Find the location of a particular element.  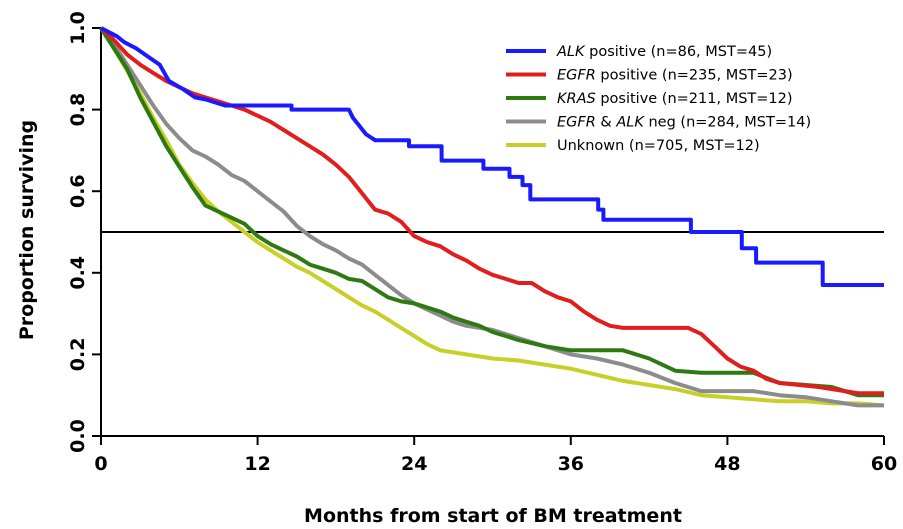

legend-label-part: neg (n=284, MST=14) is located at coordinates (727, 123).